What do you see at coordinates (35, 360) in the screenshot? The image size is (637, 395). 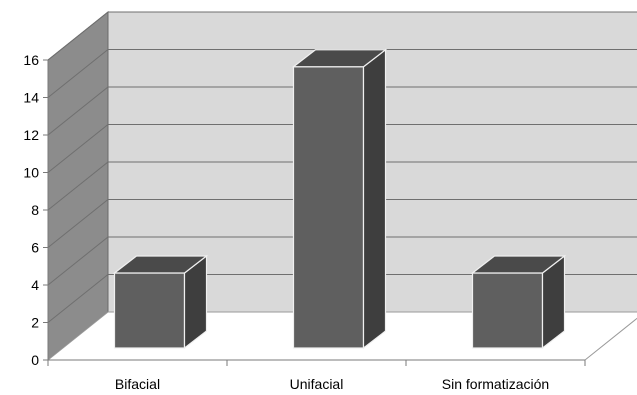 I see `y-tick-label-0: 0` at bounding box center [35, 360].